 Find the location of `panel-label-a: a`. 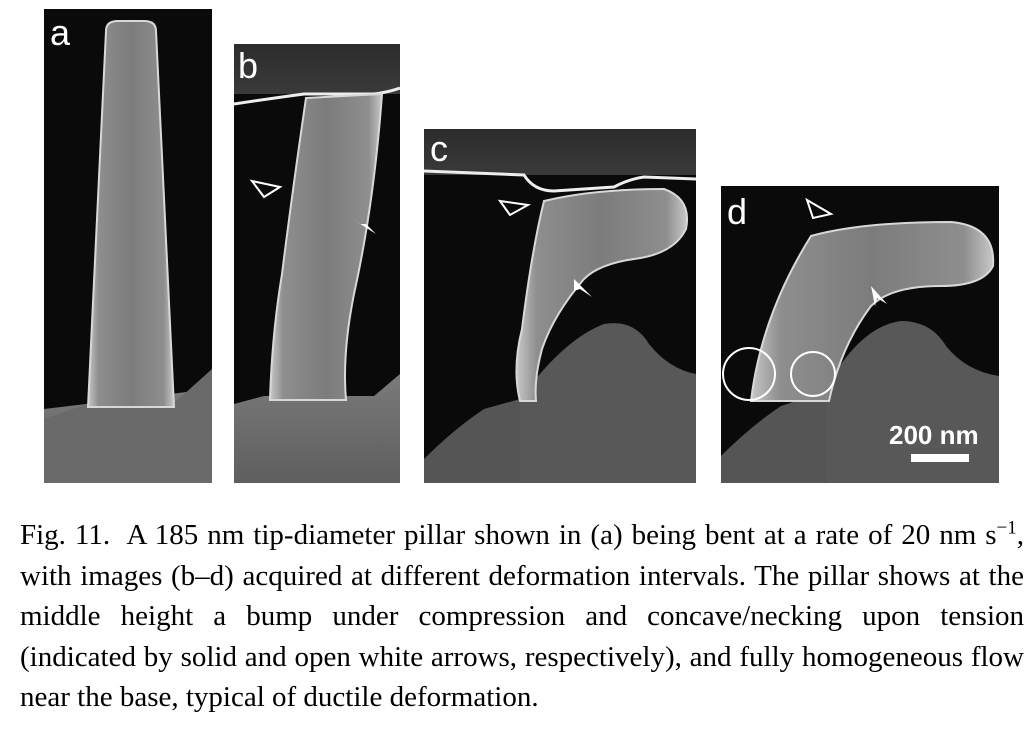

panel-label-a: a is located at coordinates (60, 32).